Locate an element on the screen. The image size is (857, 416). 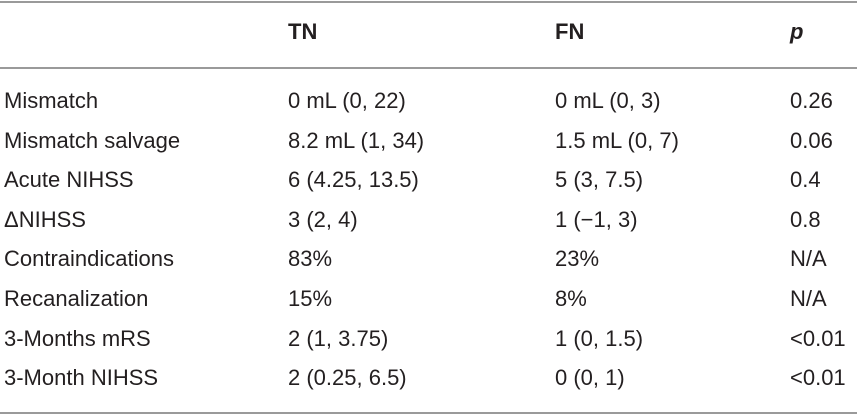
row-label: Contraindications is located at coordinates (89, 259).